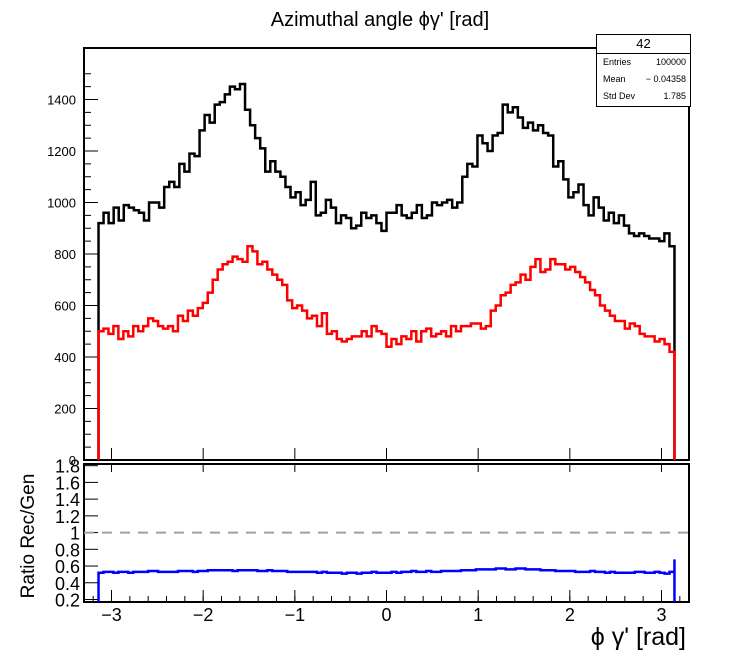  Describe the element at coordinates (643, 96) in the screenshot. I see `stats-row-stddev: Std Dev 1.785` at that location.